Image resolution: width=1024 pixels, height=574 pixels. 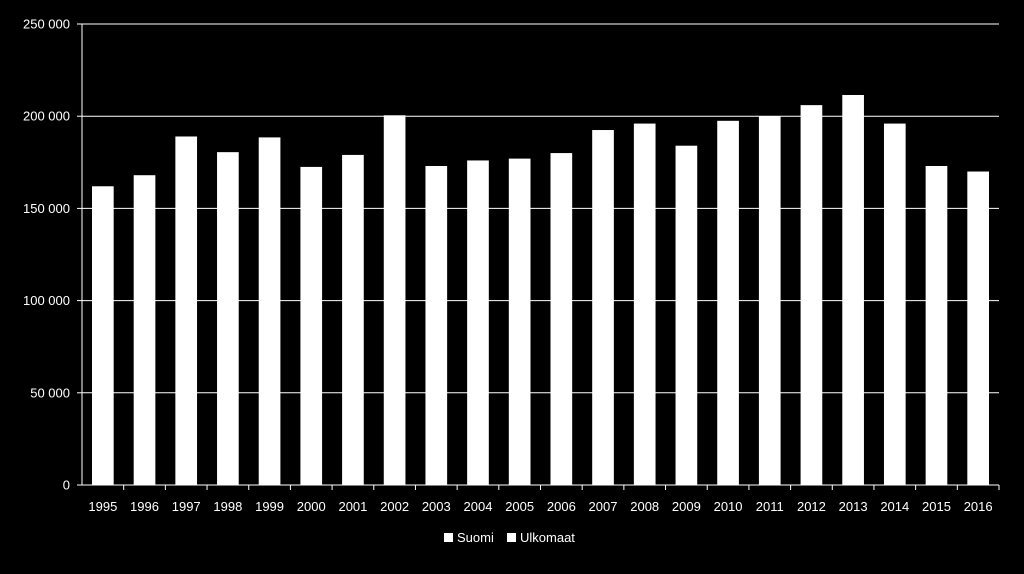 I want to click on x-tick-label: 1999, so click(x=269, y=506).